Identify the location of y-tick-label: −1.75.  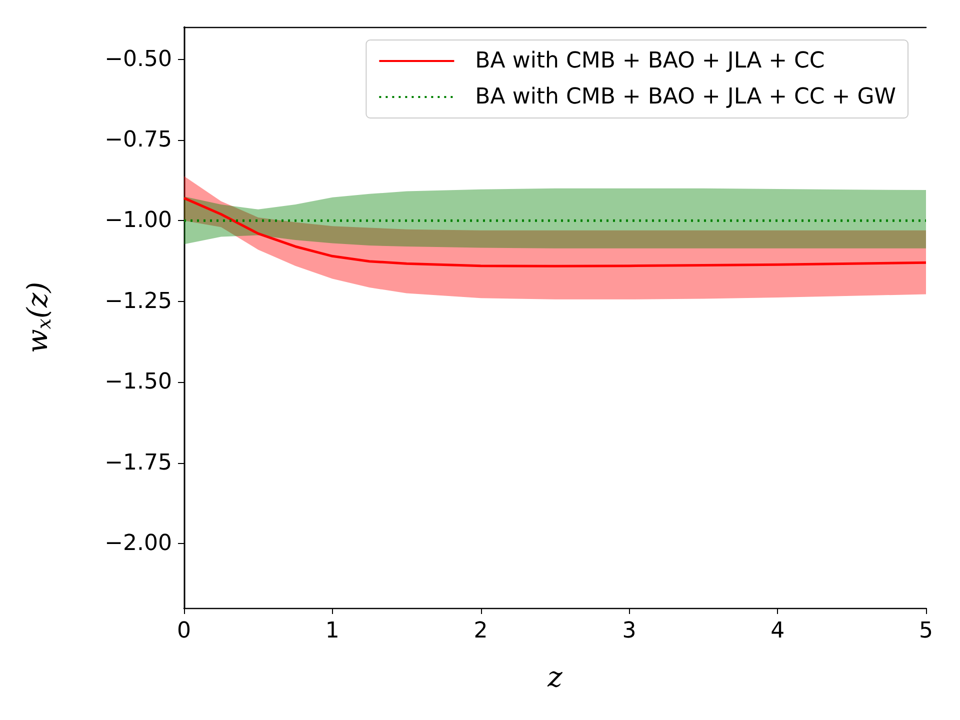
(138, 463).